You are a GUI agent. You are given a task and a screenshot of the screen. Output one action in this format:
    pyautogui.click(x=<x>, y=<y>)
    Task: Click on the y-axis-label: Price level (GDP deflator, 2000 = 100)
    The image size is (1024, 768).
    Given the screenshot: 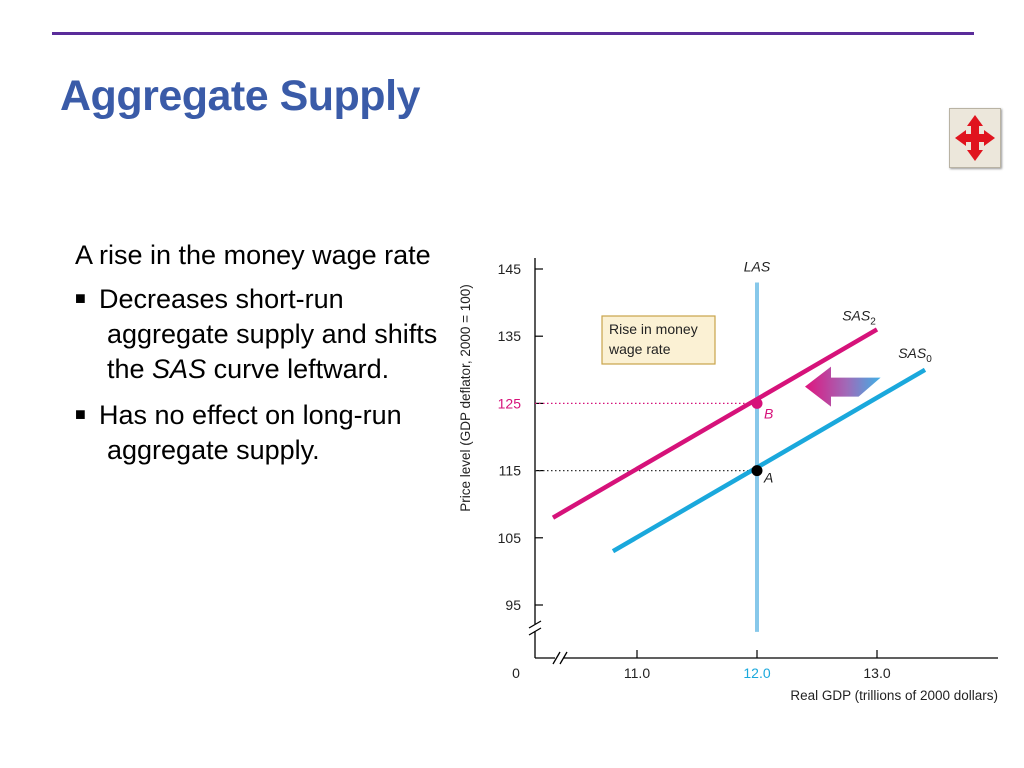 What is the action you would take?
    pyautogui.click(x=465, y=398)
    